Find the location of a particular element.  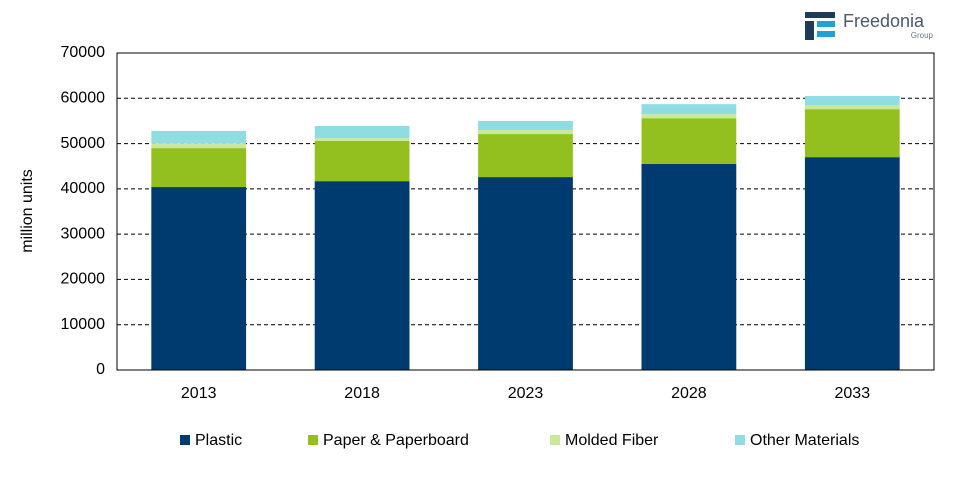

y-tick-label: 70000 is located at coordinates (83, 52).